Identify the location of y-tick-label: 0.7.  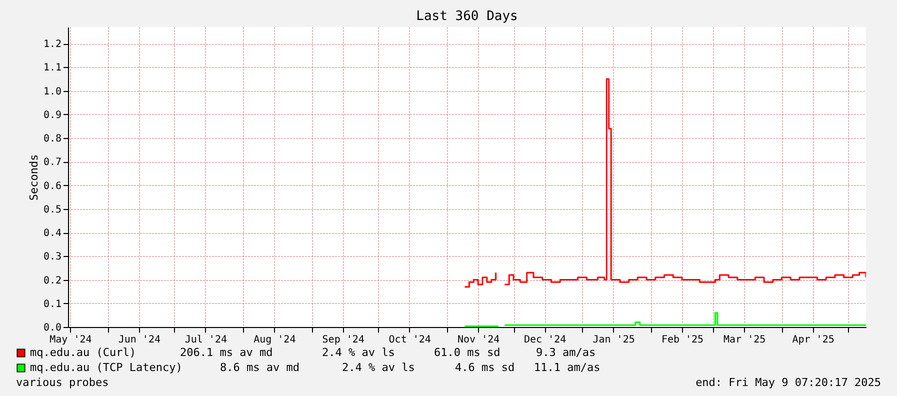
(52, 162).